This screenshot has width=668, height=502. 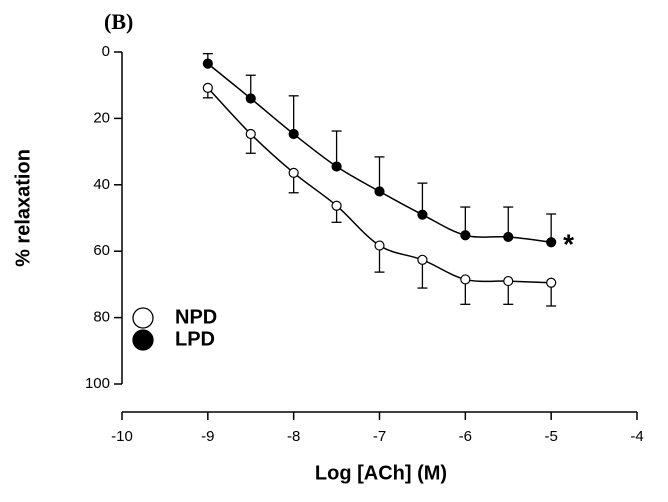 I want to click on y-tick-label: 0, so click(x=106, y=51).